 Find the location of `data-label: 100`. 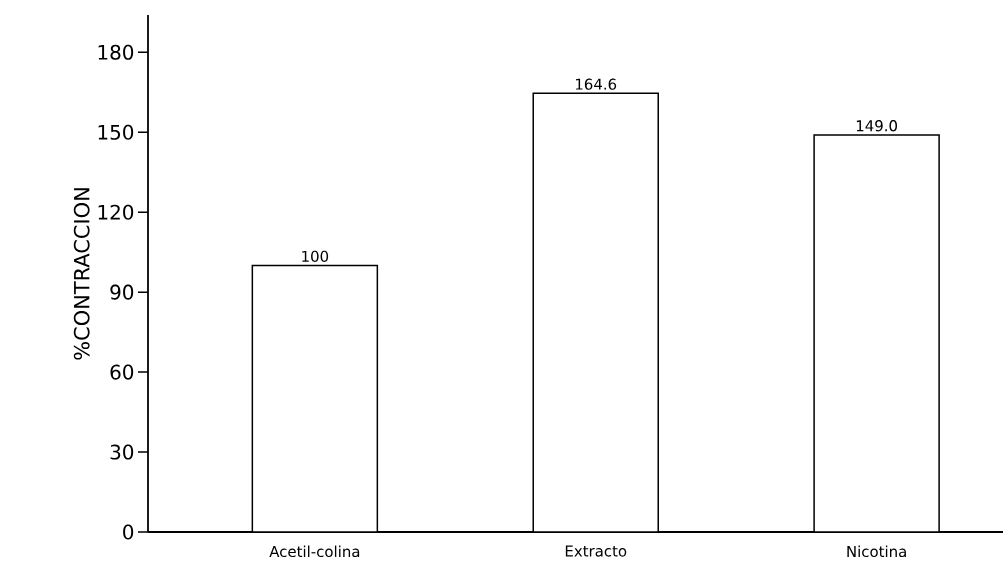

data-label: 100 is located at coordinates (315, 256).